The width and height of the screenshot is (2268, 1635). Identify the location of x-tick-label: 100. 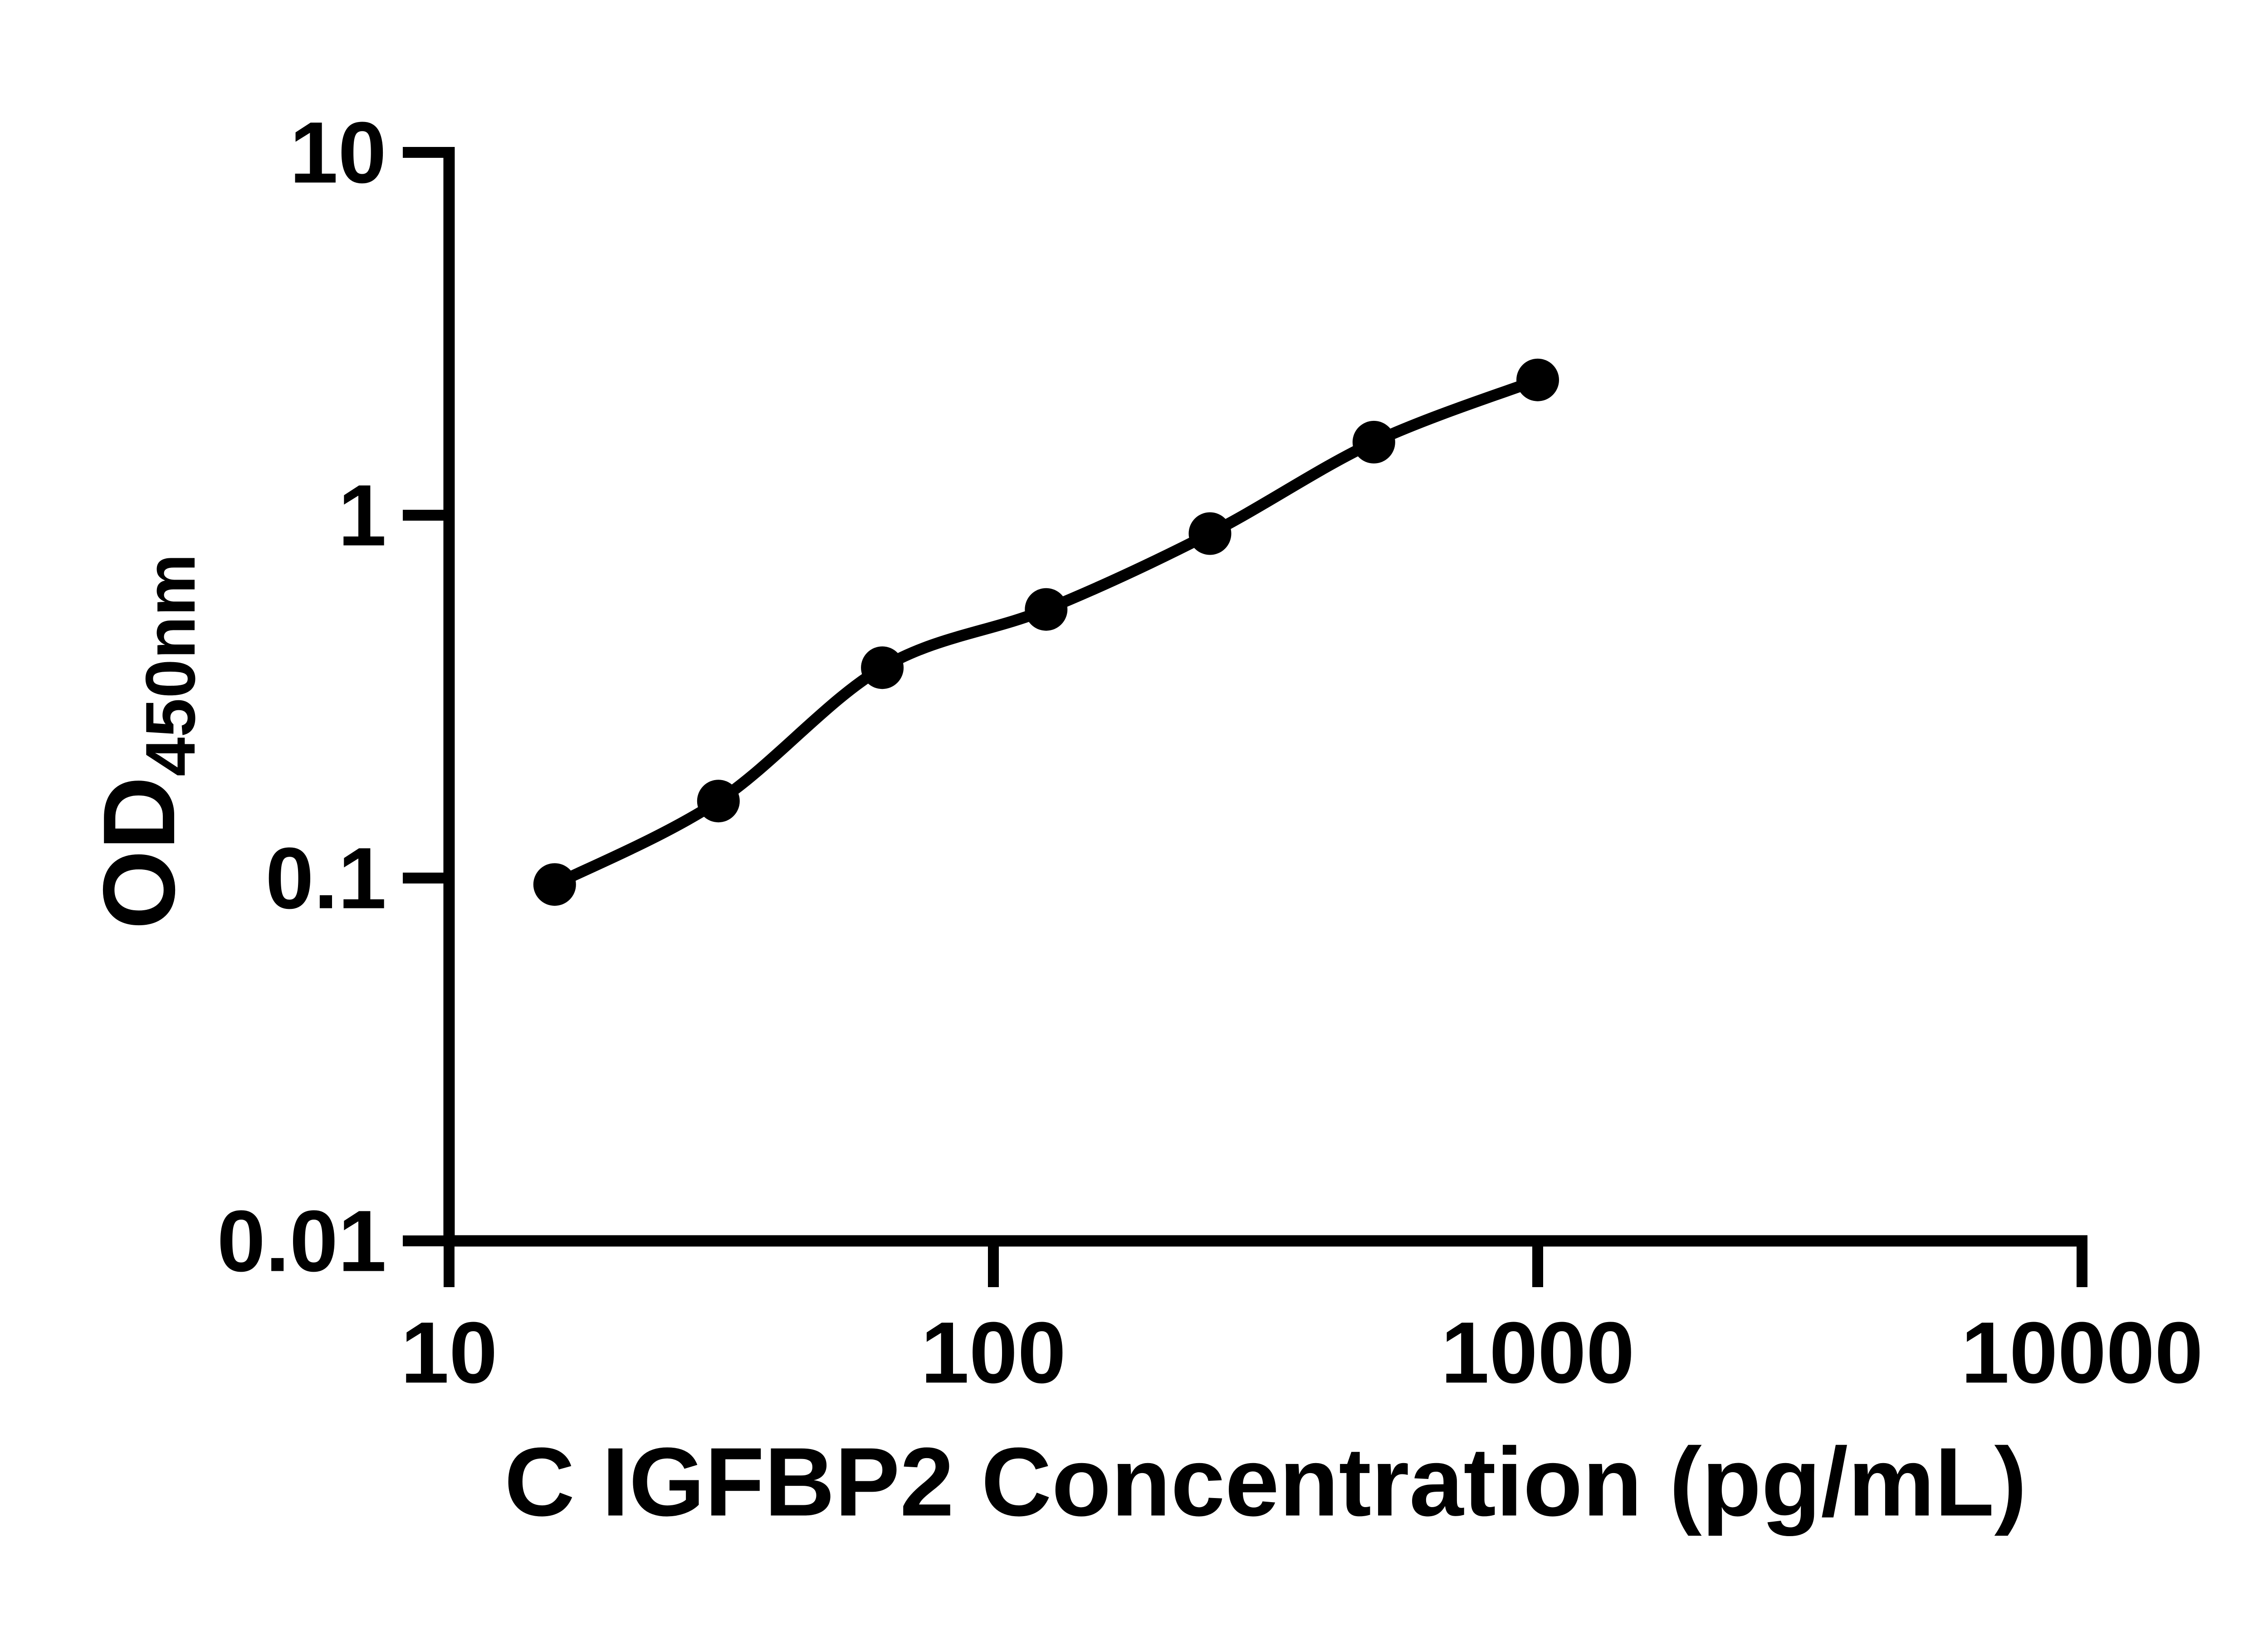
(994, 1352).